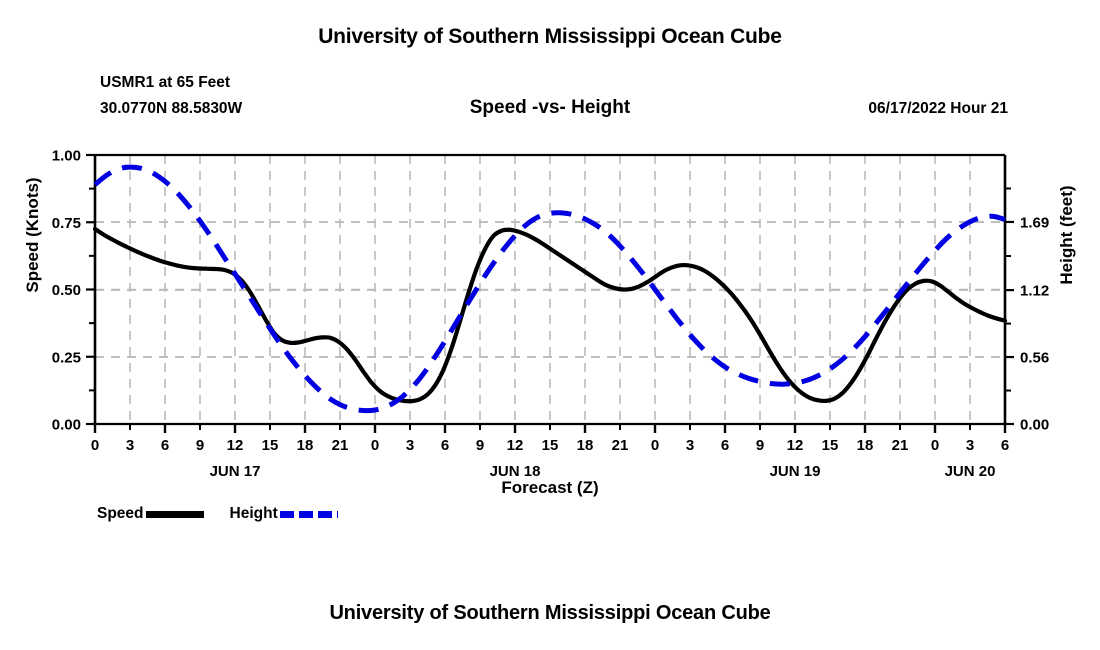  I want to click on legend-label-height: Height, so click(253, 513).